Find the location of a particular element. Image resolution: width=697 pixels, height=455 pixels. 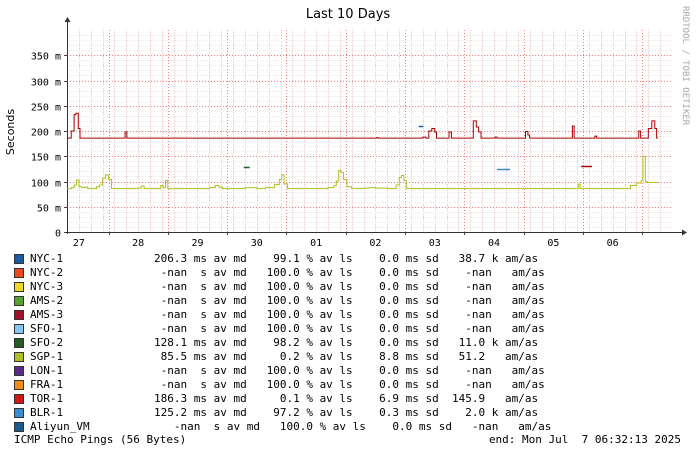

x-tick-label: 05 is located at coordinates (553, 243).